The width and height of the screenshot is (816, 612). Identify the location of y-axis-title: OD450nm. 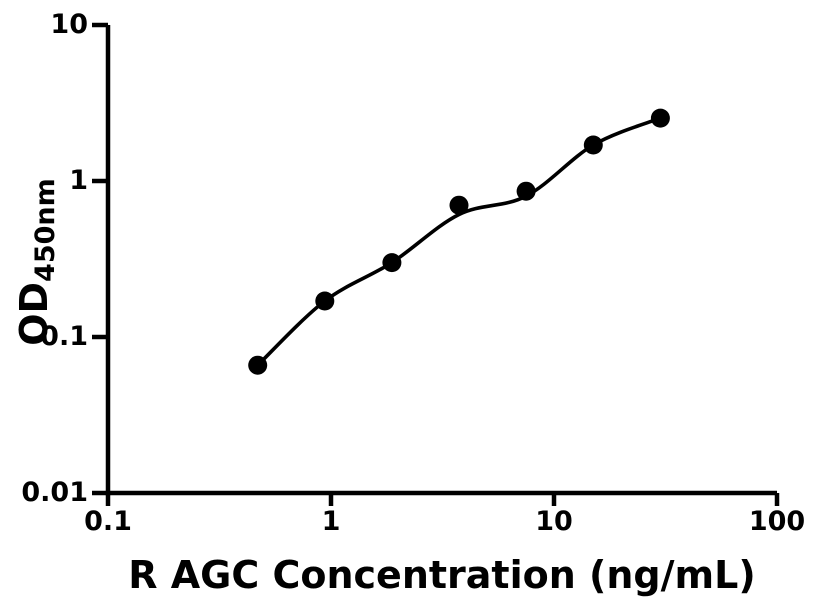
(36, 262).